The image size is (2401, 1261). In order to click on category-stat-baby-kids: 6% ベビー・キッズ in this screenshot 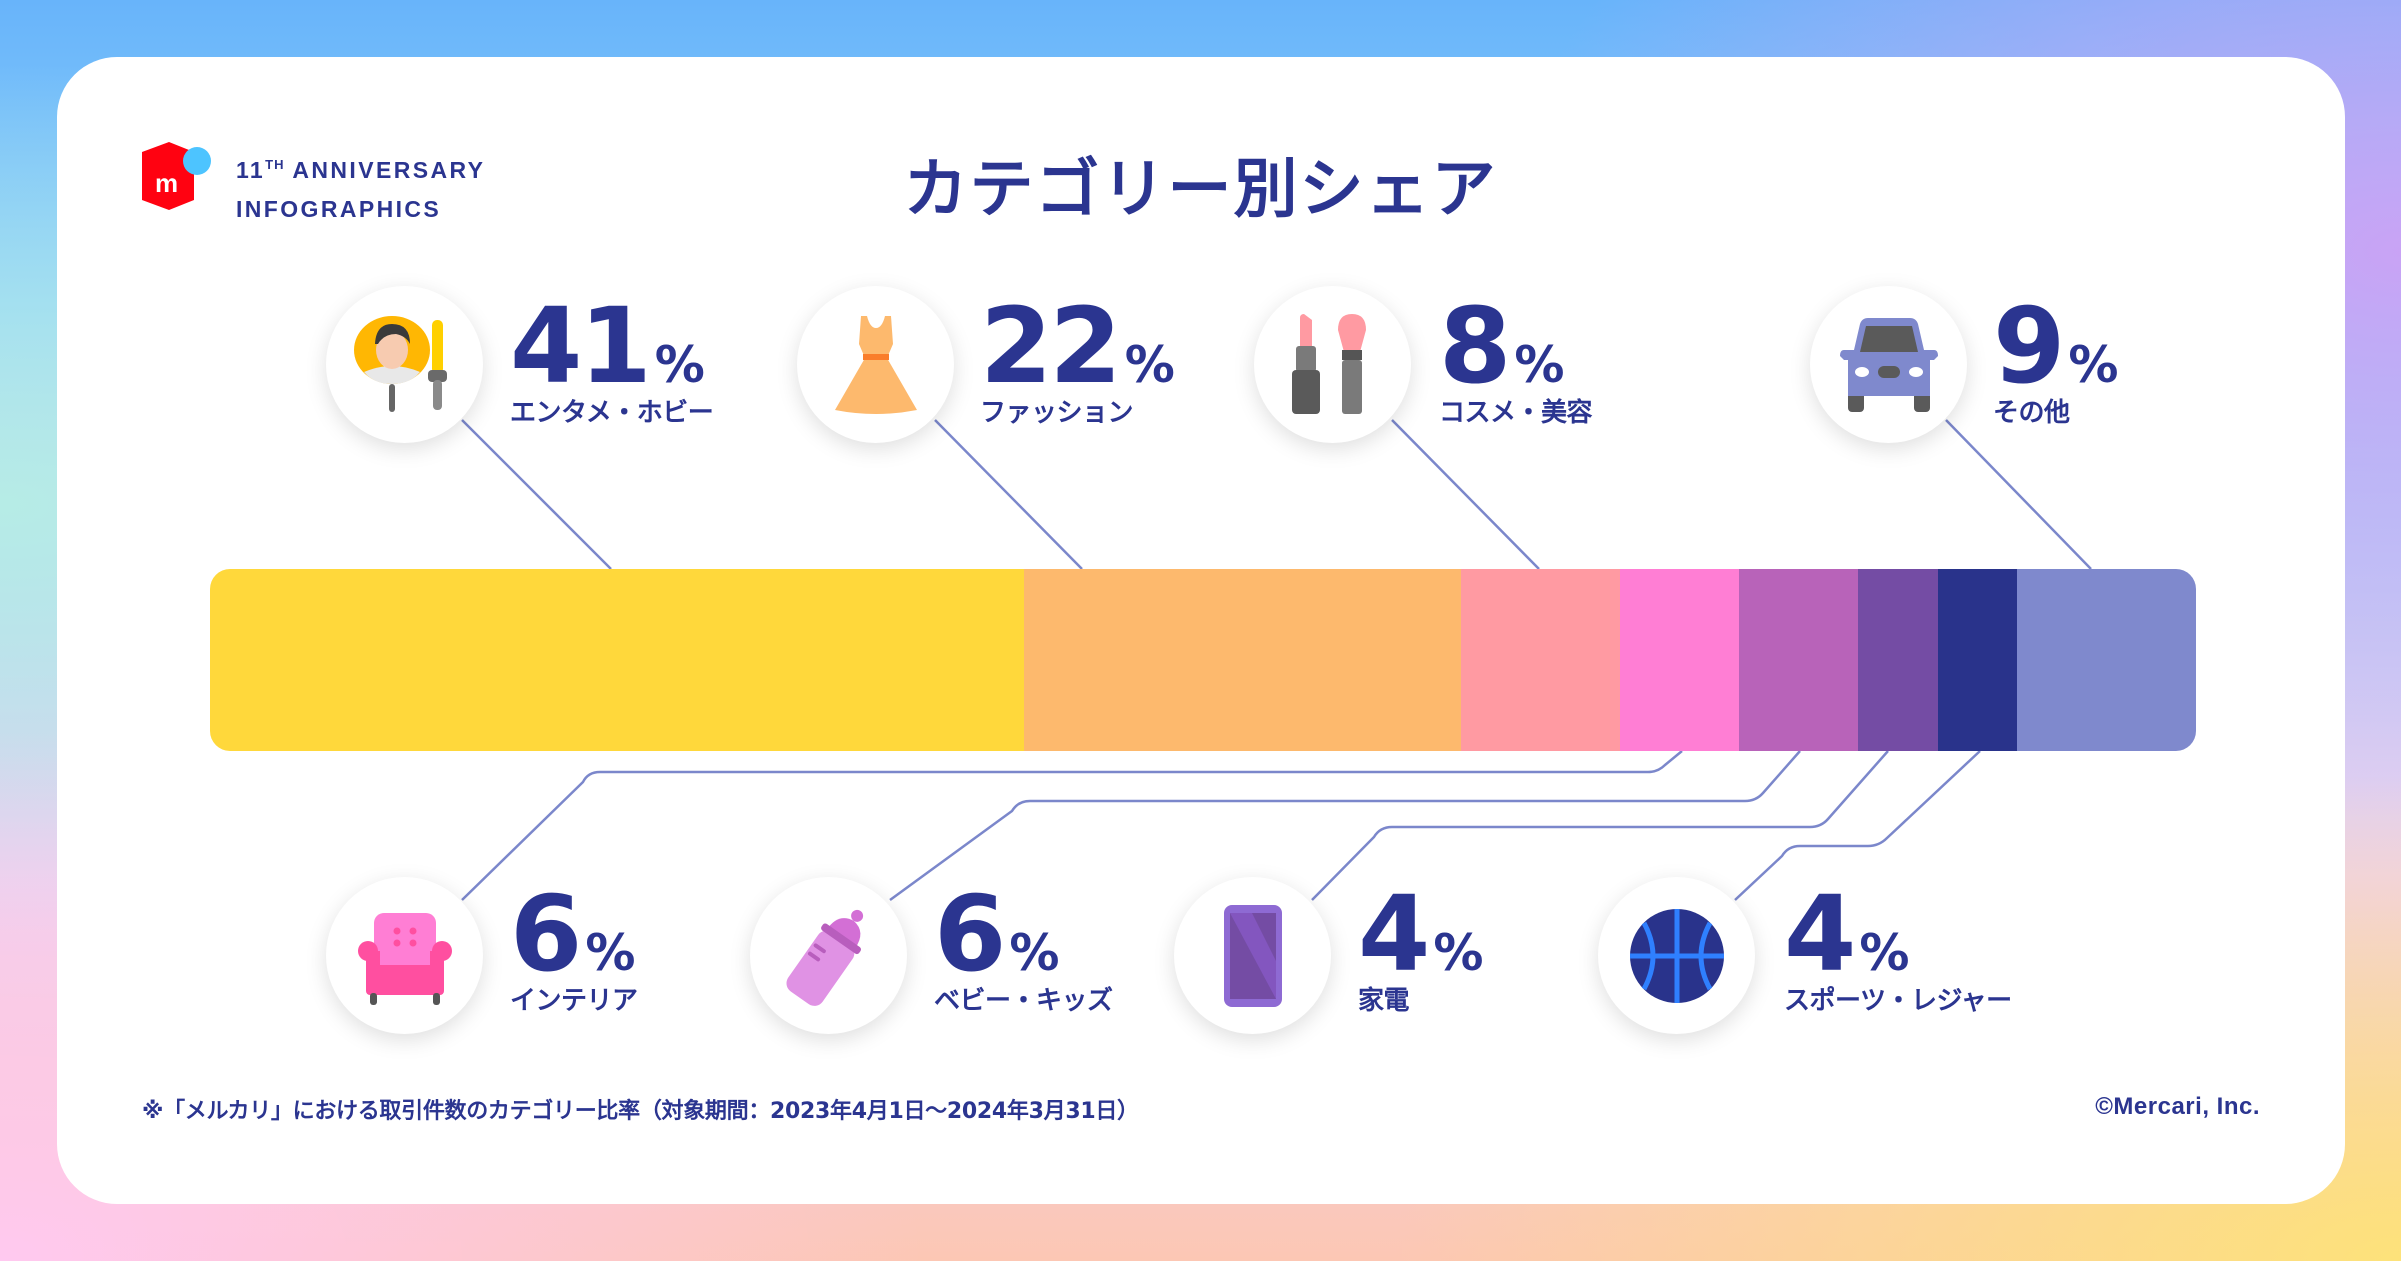, I will do `click(1023, 944)`.